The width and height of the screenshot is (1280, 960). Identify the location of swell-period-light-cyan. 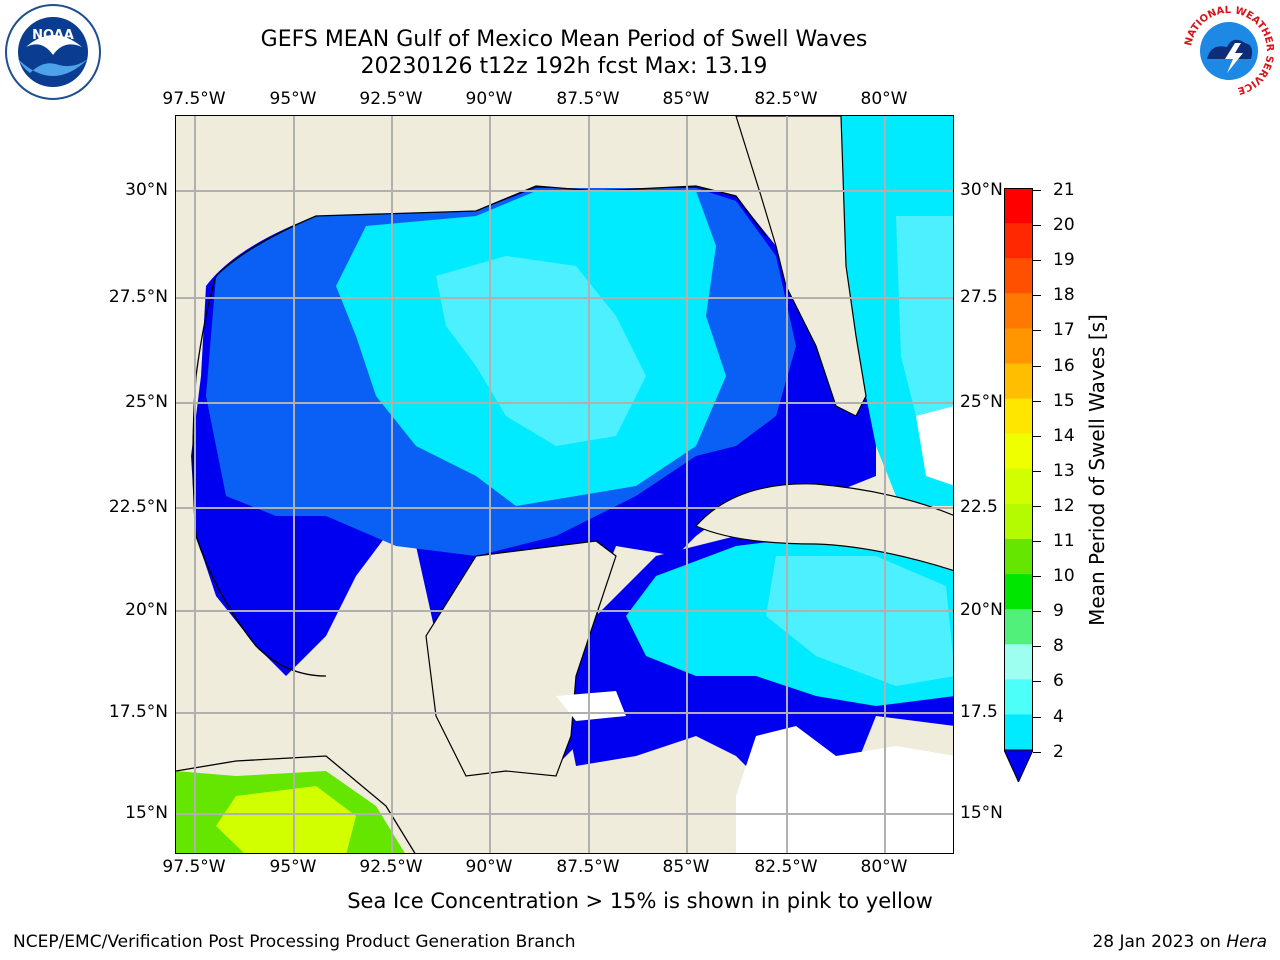
(541, 351).